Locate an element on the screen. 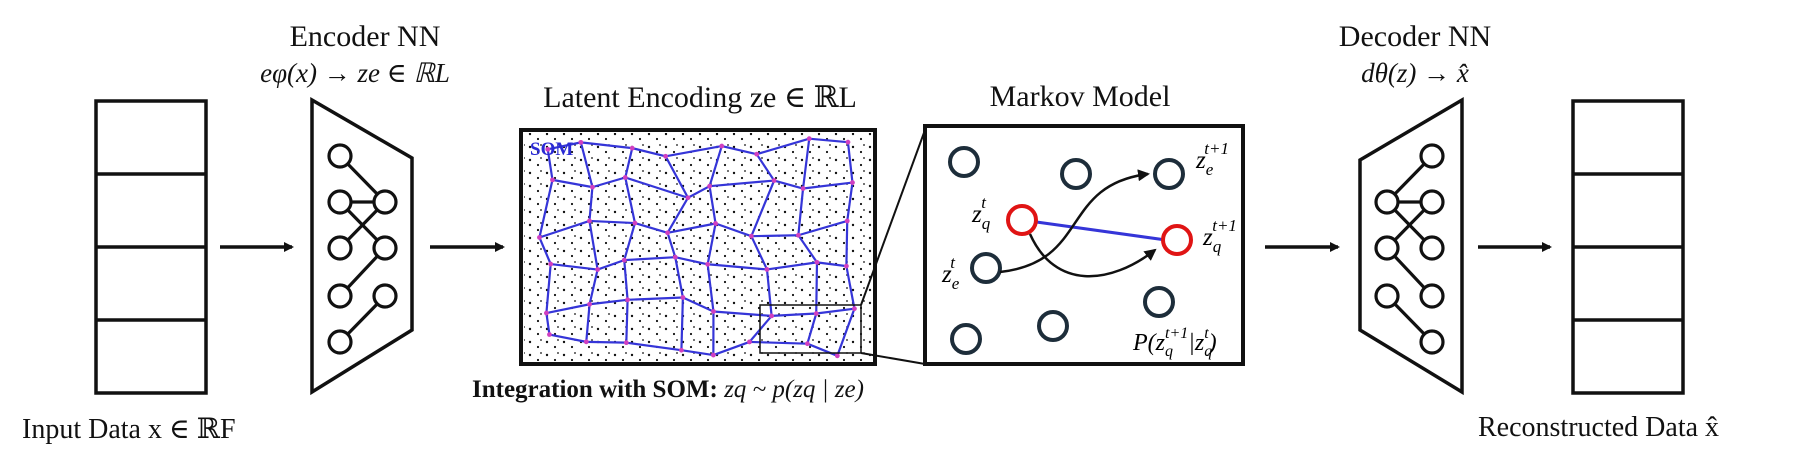 The height and width of the screenshot is (462, 1805). markov-model-box: zet+1 zqt zqt+1 zet P(zqt+1|zqt) is located at coordinates (1084, 245).